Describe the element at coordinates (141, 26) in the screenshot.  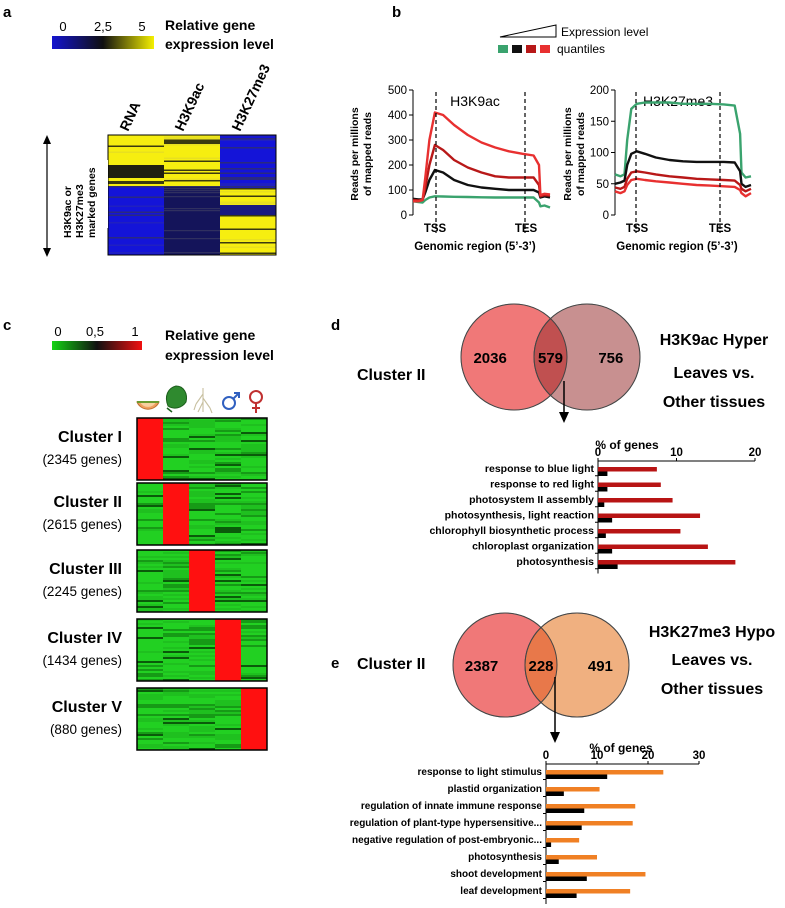
I see `scale-tick: 5` at that location.